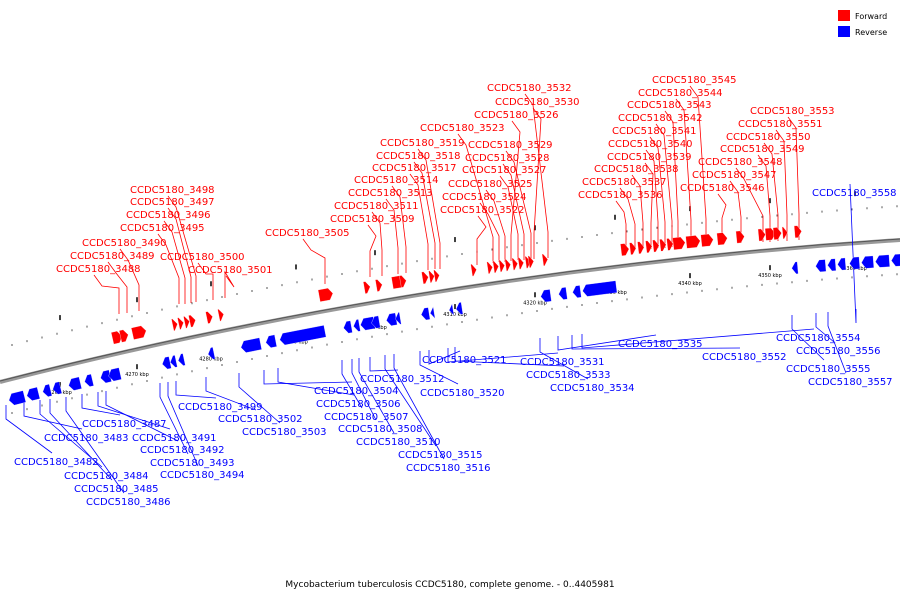 The height and width of the screenshot is (600, 900). Describe the element at coordinates (230, 270) in the screenshot. I see `forward-gene-label: CCDC5180_3501` at that location.